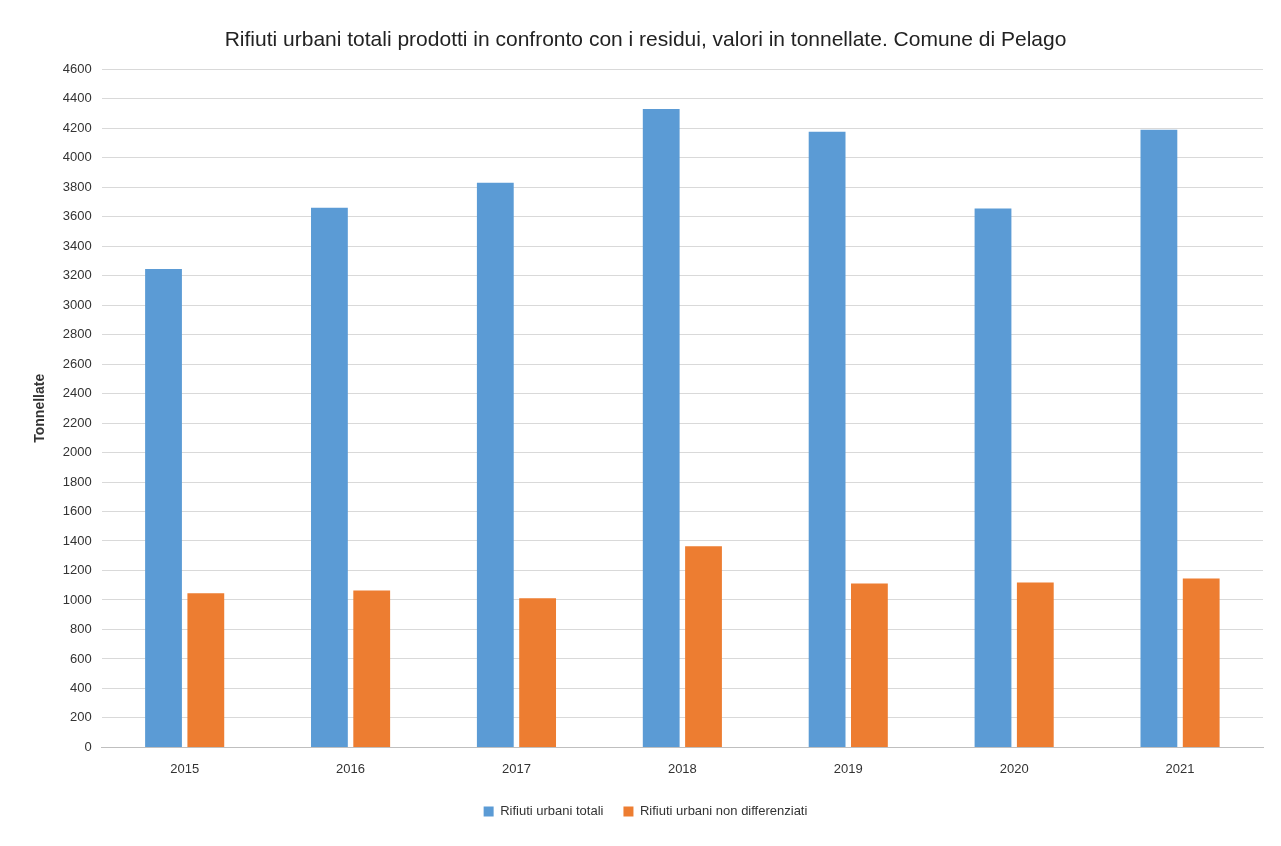 Image resolution: width=1281 pixels, height=846 pixels. Describe the element at coordinates (77, 98) in the screenshot. I see `y-tick-label: 4400` at that location.